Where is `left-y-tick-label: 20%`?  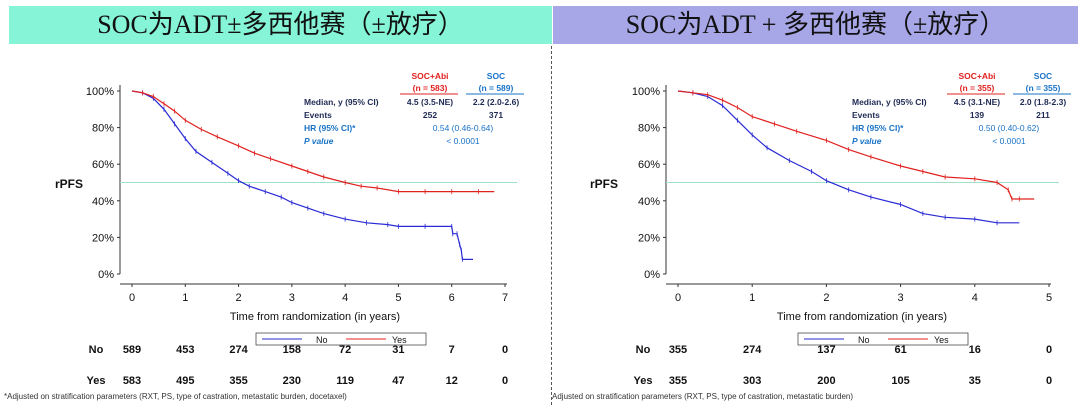 left-y-tick-label: 20% is located at coordinates (103, 238).